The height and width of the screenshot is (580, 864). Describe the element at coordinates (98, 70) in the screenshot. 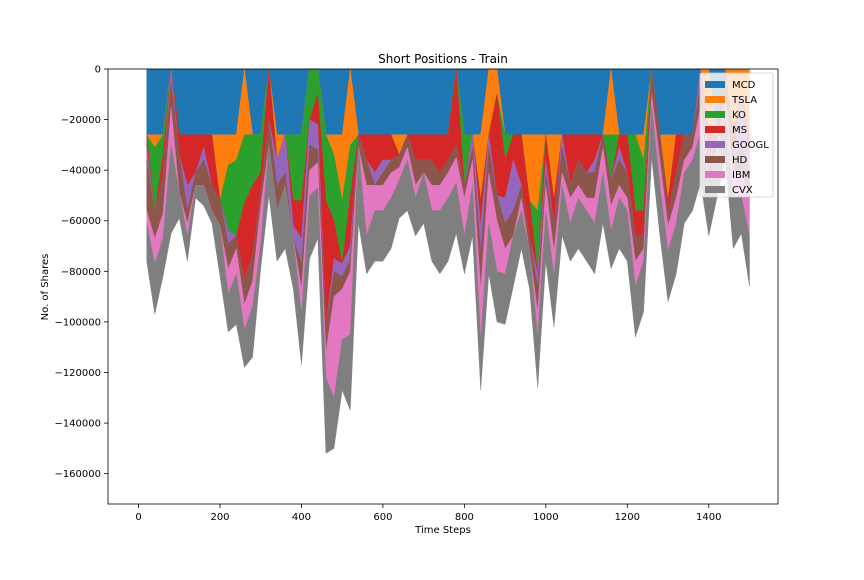

I see `y-tick-label: 0` at that location.